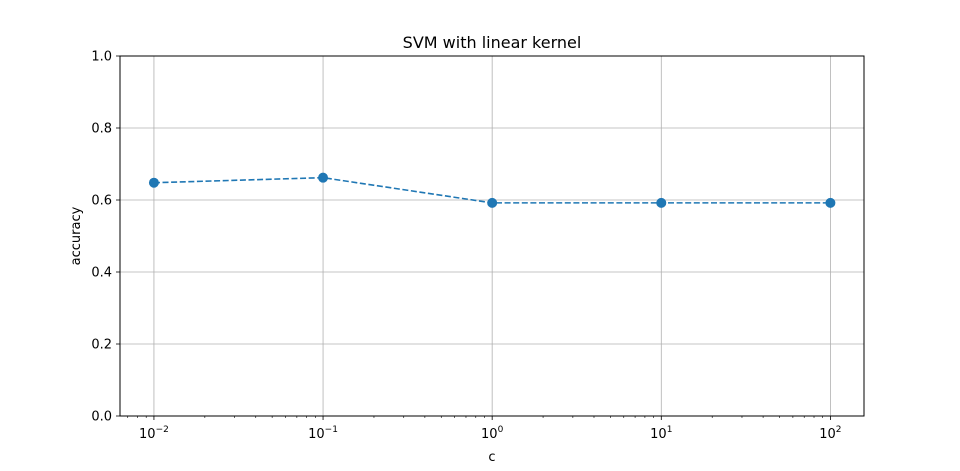 The image size is (960, 471). Describe the element at coordinates (323, 433) in the screenshot. I see `x-tick-label: 10⁻¹` at that location.